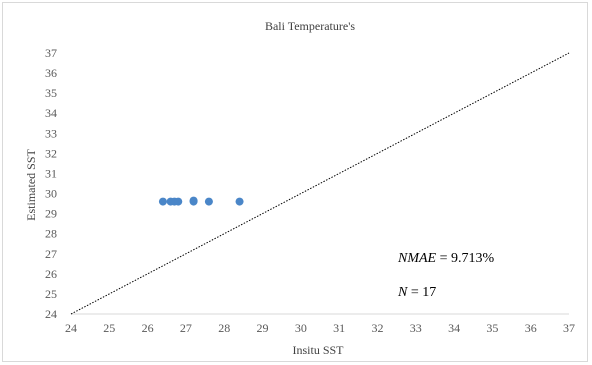 Image resolution: width=592 pixels, height=365 pixels. What do you see at coordinates (402, 292) in the screenshot?
I see `n-label: N` at bounding box center [402, 292].